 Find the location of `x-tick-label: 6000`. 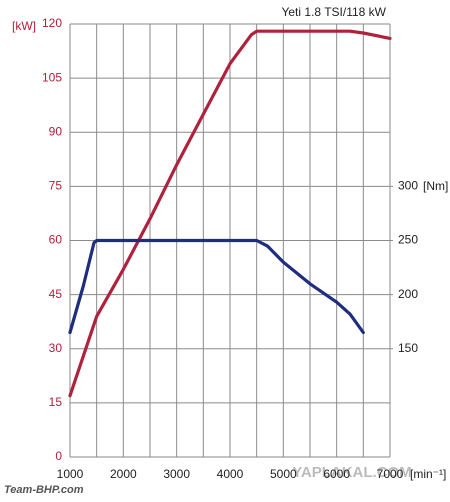

x-tick-label: 6000 is located at coordinates (336, 474).